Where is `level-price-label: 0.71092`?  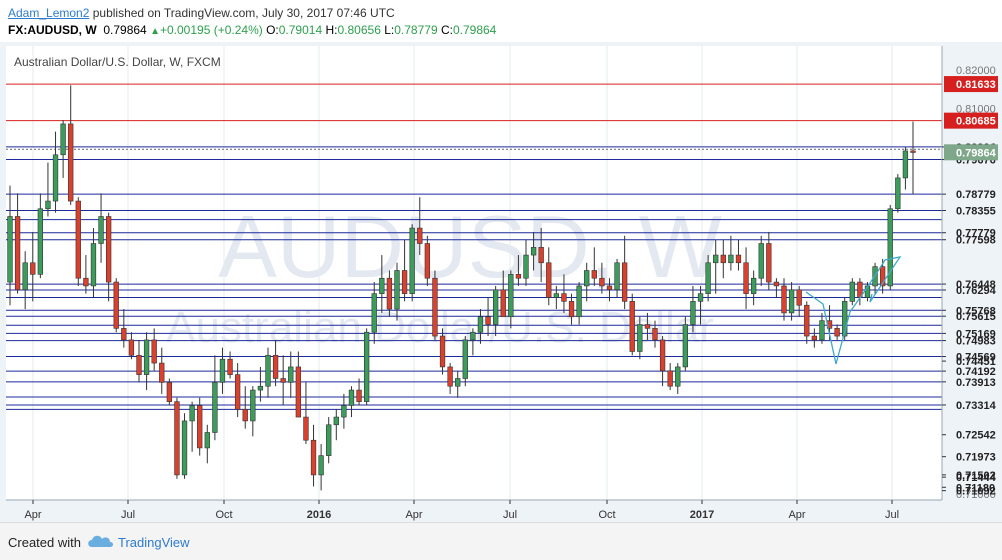 level-price-label: 0.71092 is located at coordinates (976, 492).